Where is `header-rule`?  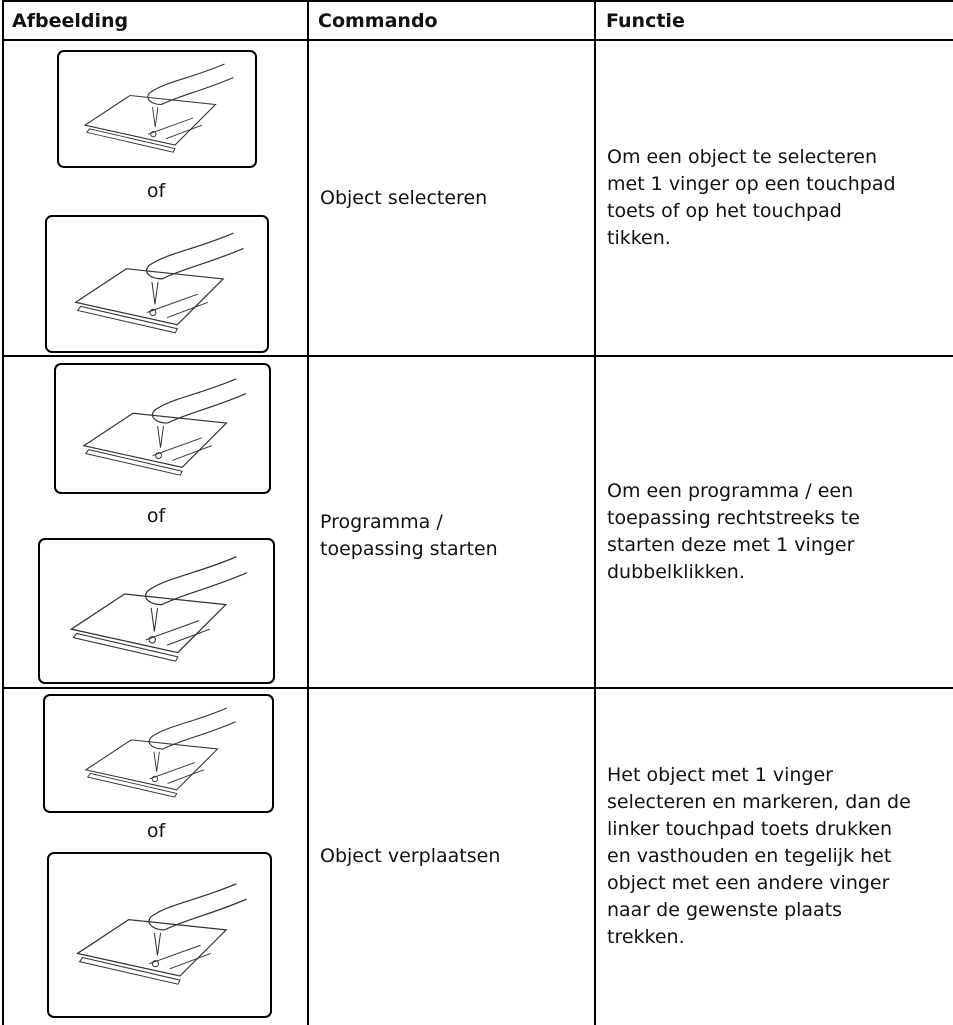
header-rule is located at coordinates (477, 40).